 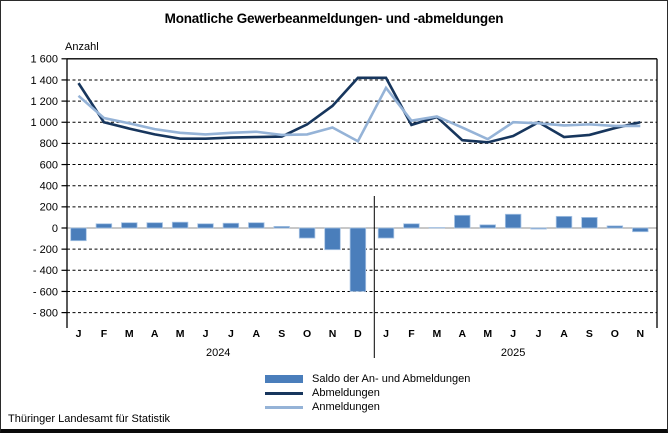 I want to click on legend-label-anmeldungen: Anmeldungen, so click(x=346, y=407).